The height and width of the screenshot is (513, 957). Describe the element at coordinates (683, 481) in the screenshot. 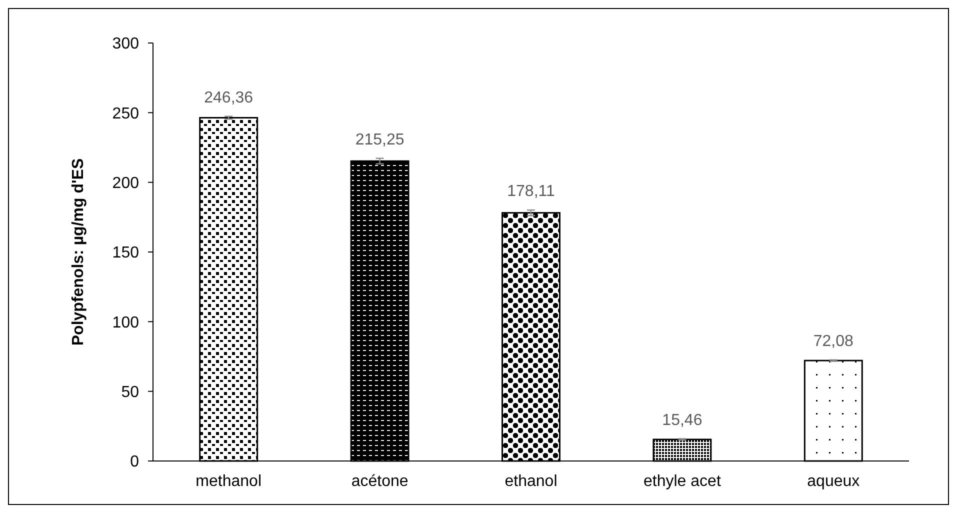

I see `x-tick-label: ethyle acet` at that location.